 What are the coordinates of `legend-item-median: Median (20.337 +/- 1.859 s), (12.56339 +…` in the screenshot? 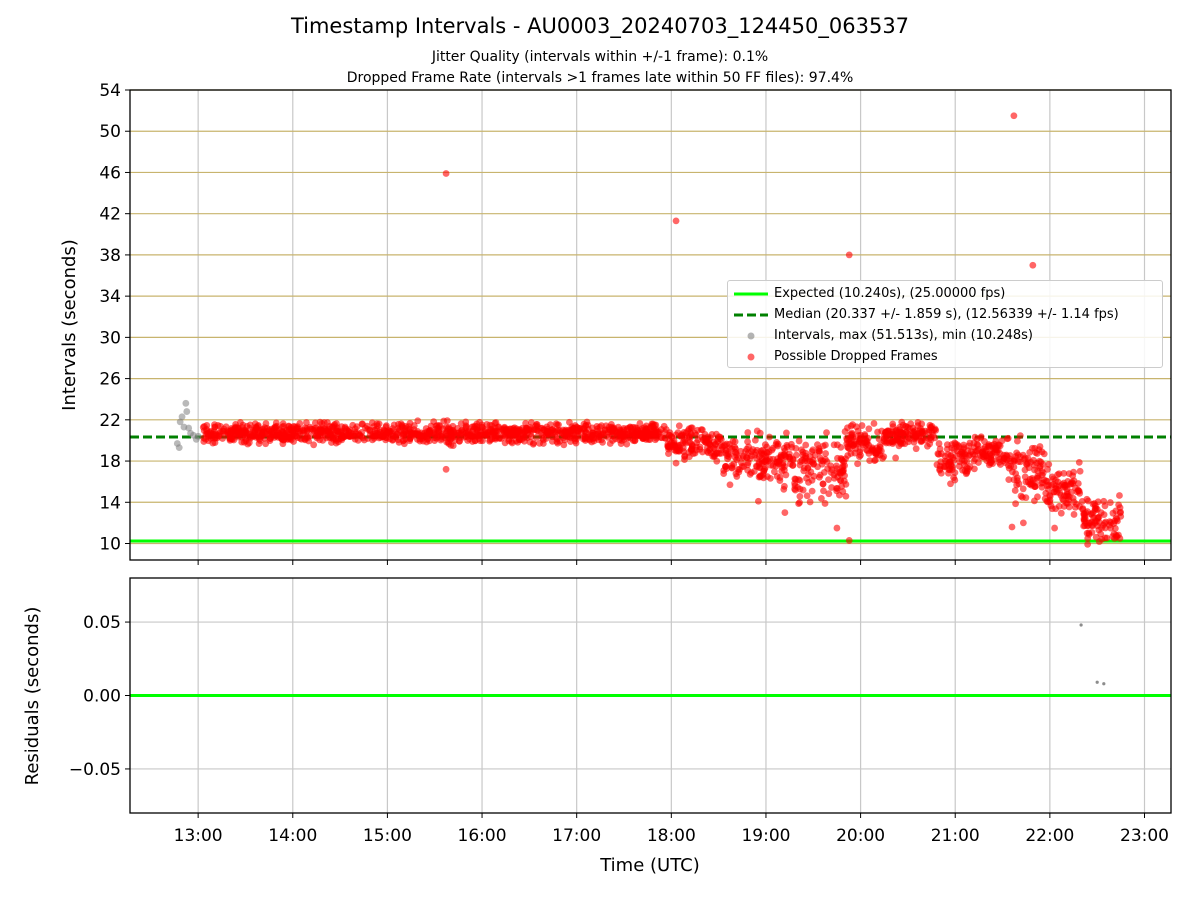 It's located at (945, 315).